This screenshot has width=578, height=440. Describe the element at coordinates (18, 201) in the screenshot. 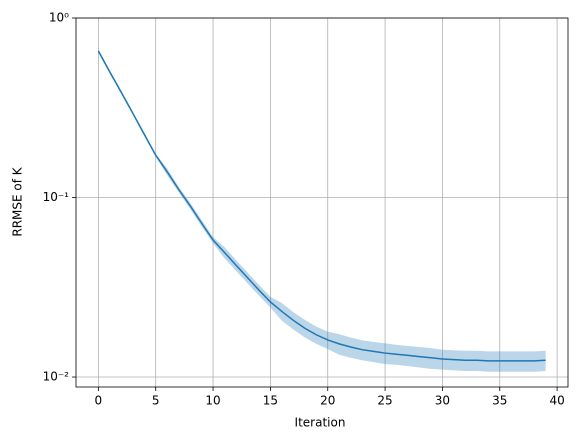

I see `y-axis-label: RRMSE of K` at that location.